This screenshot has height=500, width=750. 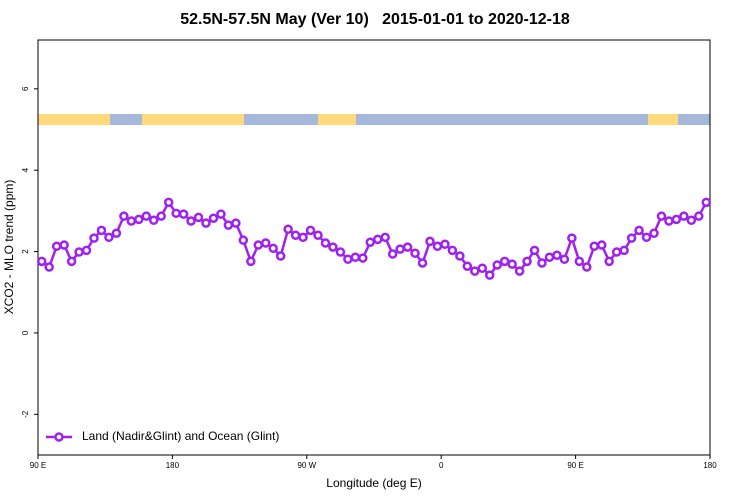 What do you see at coordinates (306, 465) in the screenshot?
I see `x-tick-label: 90 W` at bounding box center [306, 465].